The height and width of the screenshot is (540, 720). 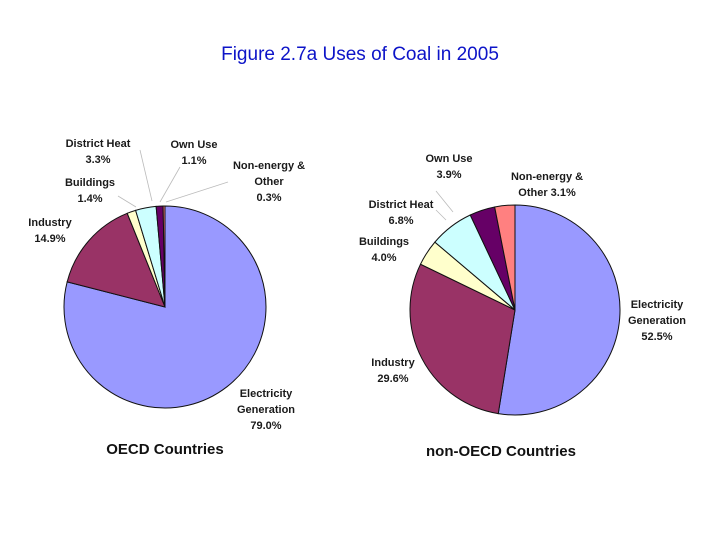 What do you see at coordinates (547, 185) in the screenshot?
I see `non-oecd-label-non-energy: Non-energy & Other 3.1%` at bounding box center [547, 185].